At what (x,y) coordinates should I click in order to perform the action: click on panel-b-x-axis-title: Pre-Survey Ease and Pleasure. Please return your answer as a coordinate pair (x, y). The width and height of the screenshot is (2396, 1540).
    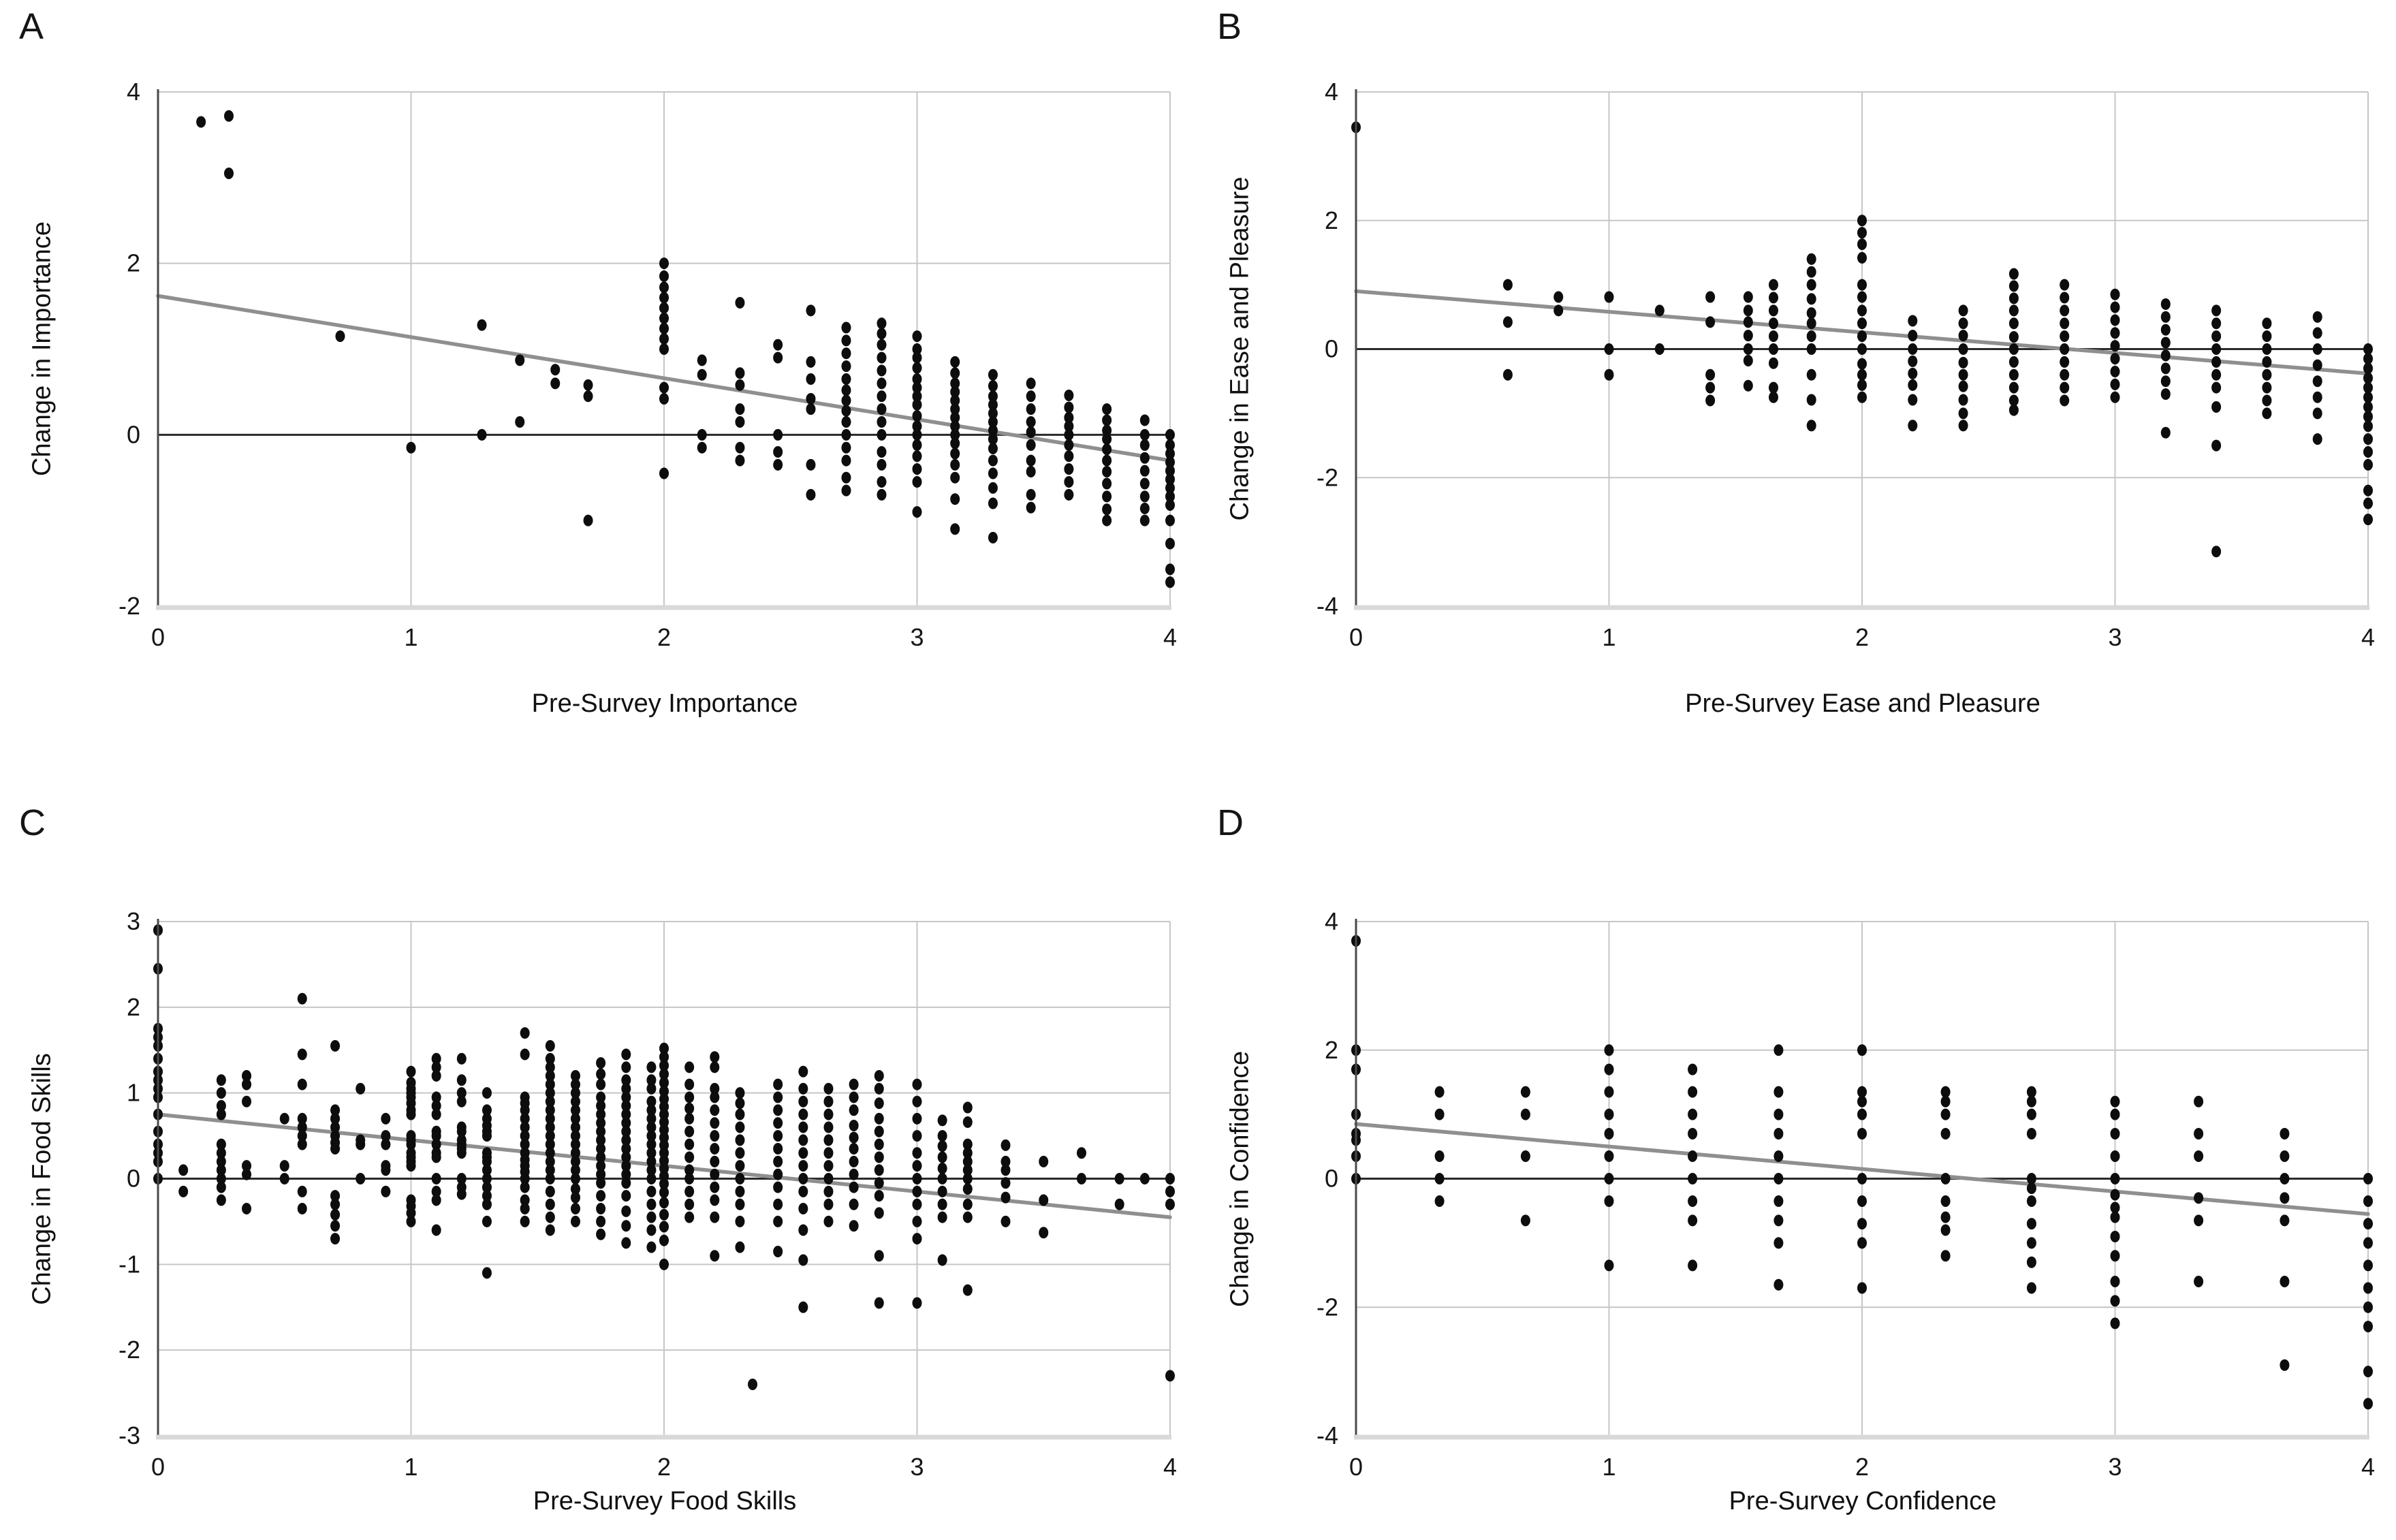
    Looking at the image, I should click on (1862, 703).